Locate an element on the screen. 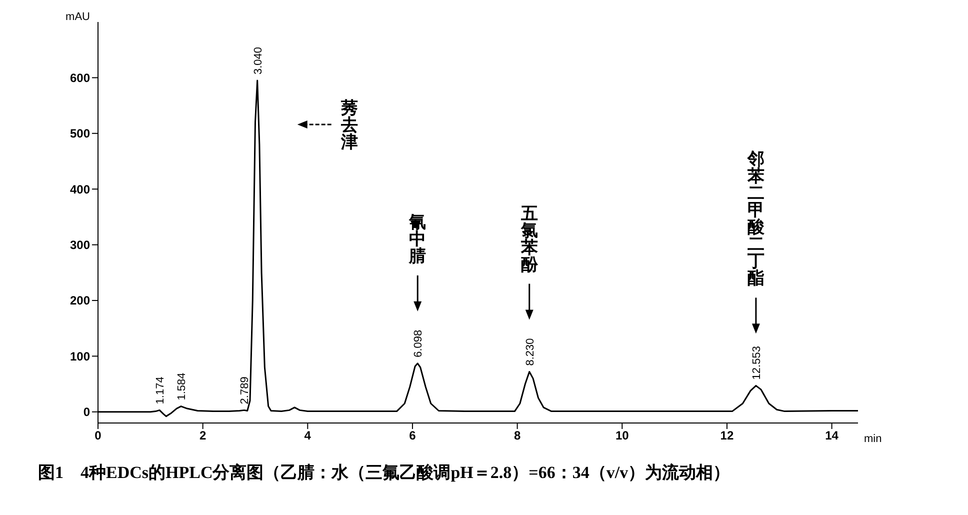 The image size is (968, 515). annotation: 五氯苯酚 is located at coordinates (529, 239).